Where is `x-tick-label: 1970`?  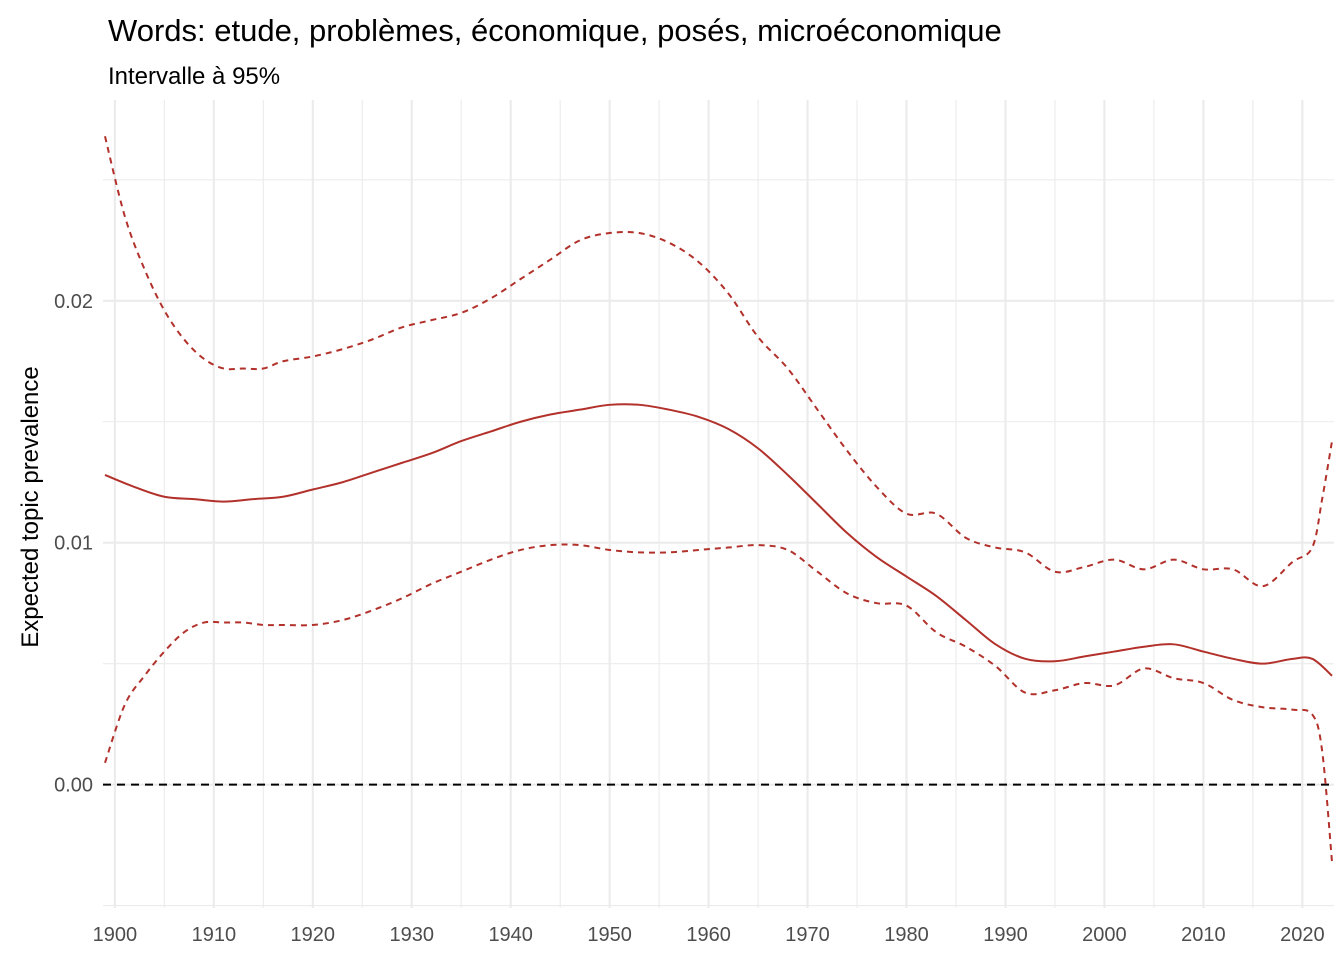 x-tick-label: 1970 is located at coordinates (807, 935).